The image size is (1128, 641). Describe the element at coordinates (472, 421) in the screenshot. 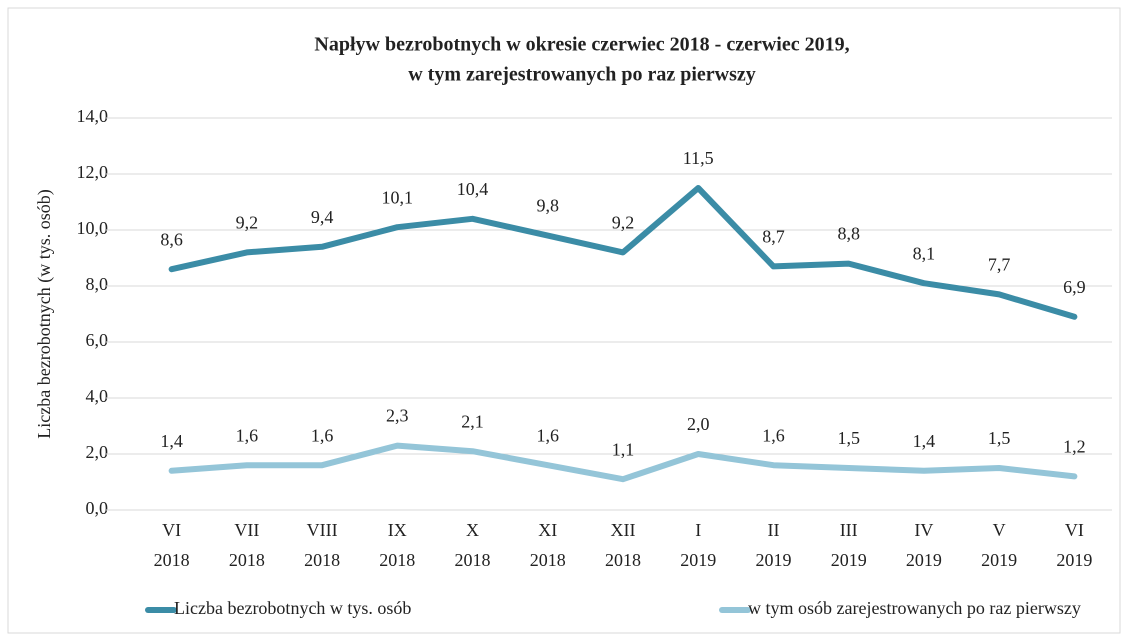

I see `data-label: 2,1` at that location.